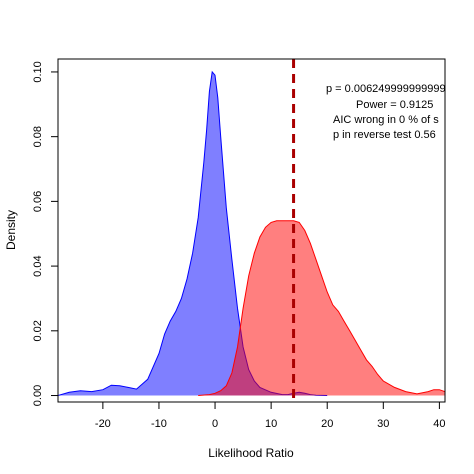 This screenshot has width=474, height=474. I want to click on y-axis-title: Density, so click(11, 230).